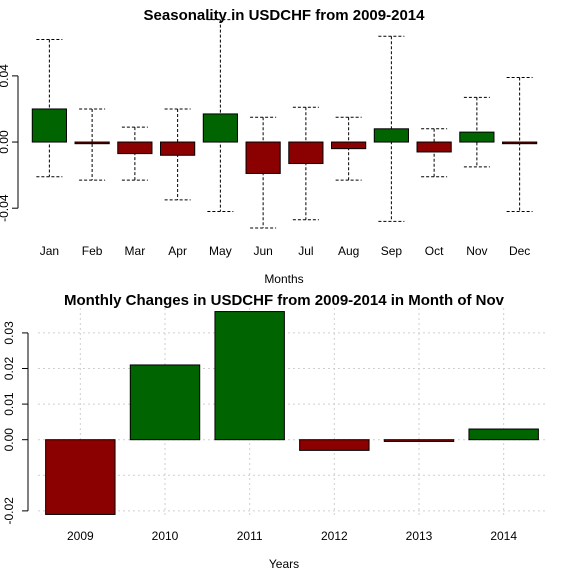  I want to click on x-tick-label: 2013, so click(419, 536).